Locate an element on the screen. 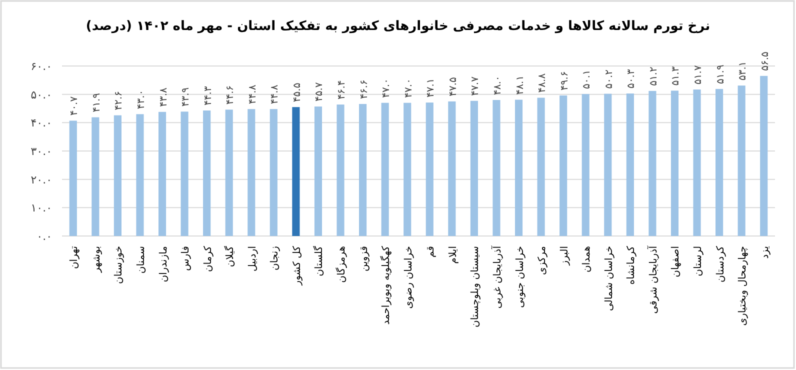 Image resolution: width=796 pixels, height=370 pixels. data-label: ۵۶.۵ is located at coordinates (765, 61).